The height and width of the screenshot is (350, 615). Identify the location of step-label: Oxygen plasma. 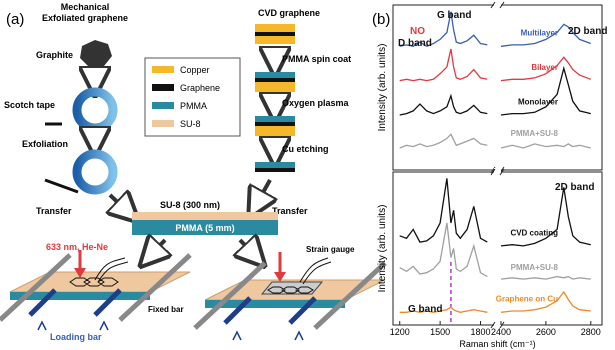
(316, 103).